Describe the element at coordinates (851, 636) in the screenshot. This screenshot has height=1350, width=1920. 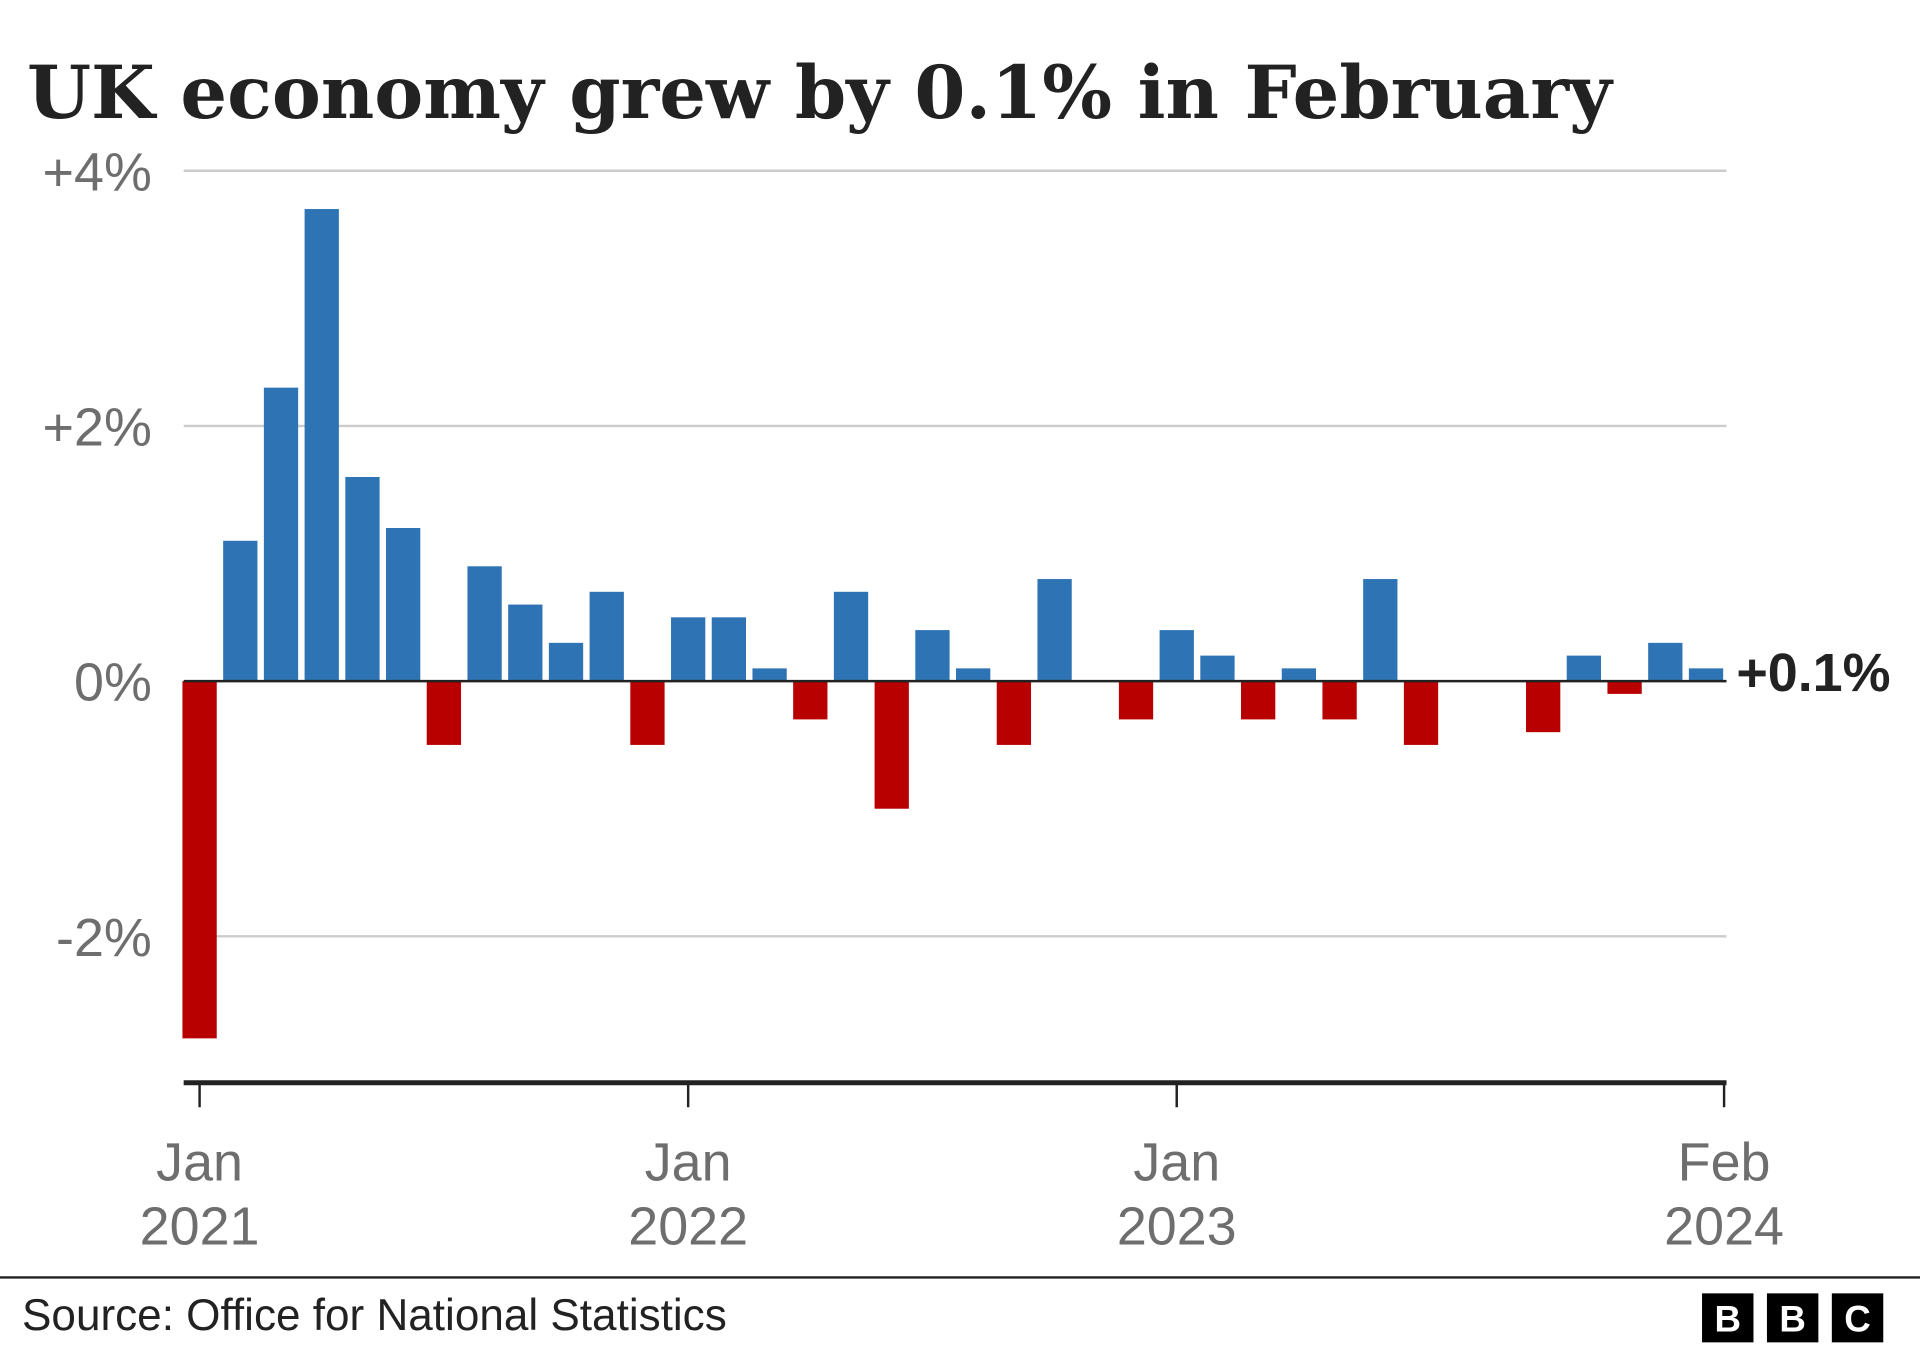
I see `bar-may-2022` at that location.